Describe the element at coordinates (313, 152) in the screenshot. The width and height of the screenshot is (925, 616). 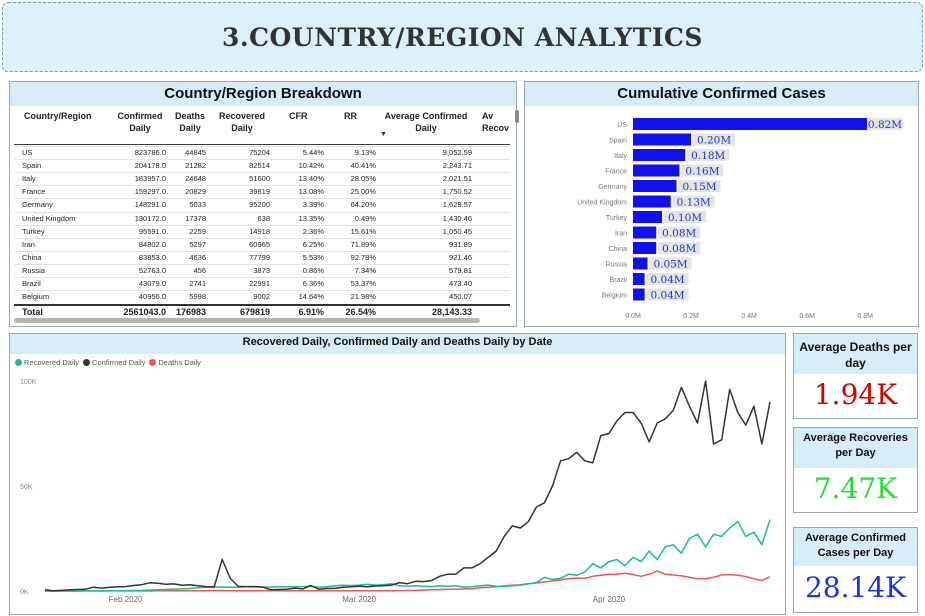
I see `cell-cfr: 5.44%` at that location.